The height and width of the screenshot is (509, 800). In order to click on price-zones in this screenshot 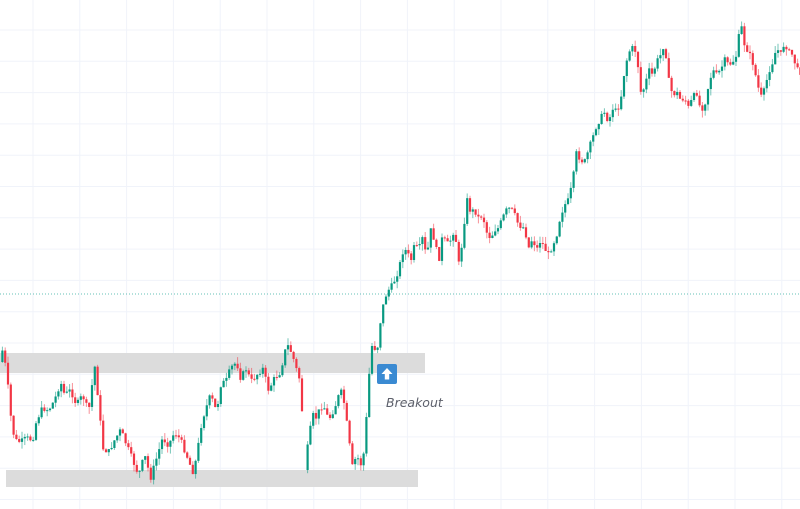, I will do `click(212, 420)`.